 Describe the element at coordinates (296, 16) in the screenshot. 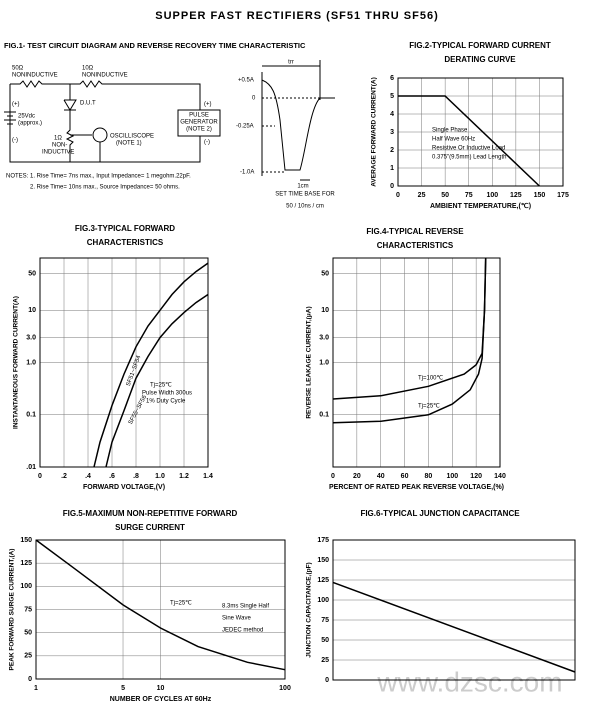

I see `page-title: SUPPER FAST RECTIFIERS (SF51 THRU SF56)` at that location.